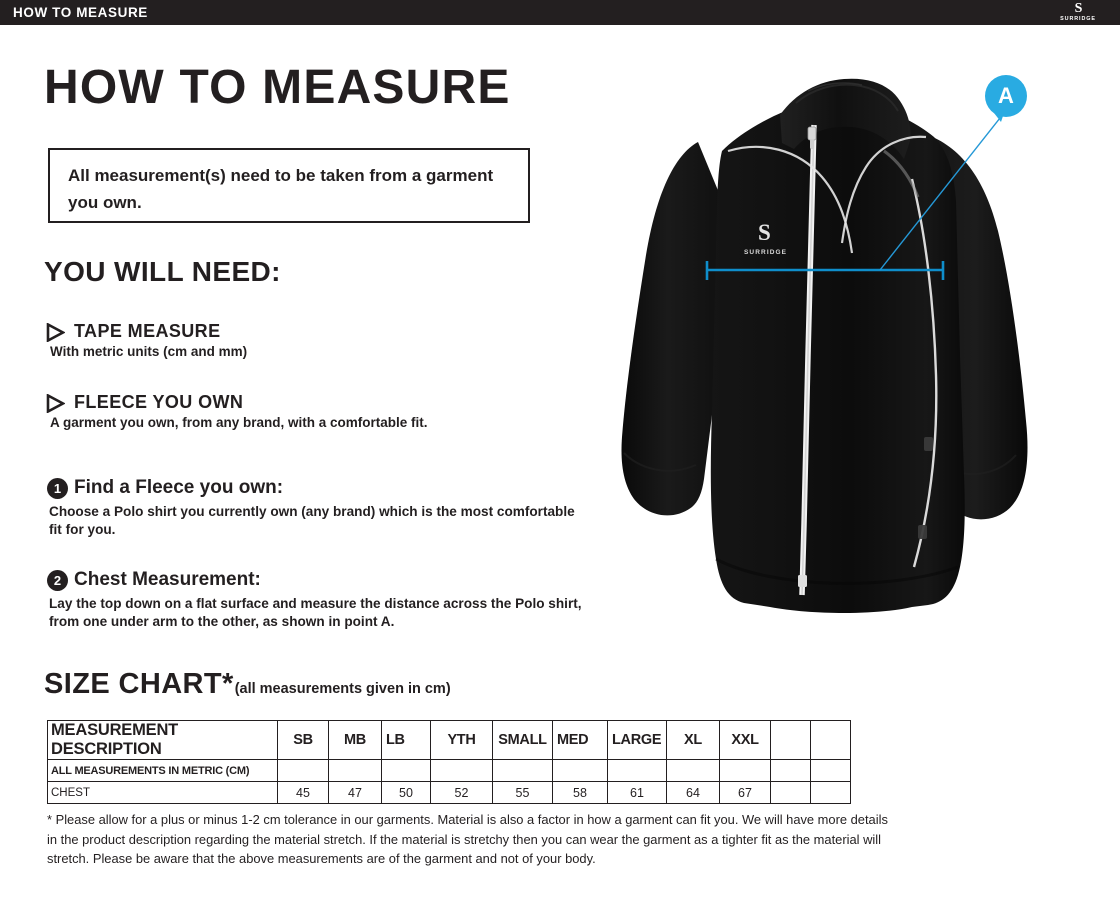 Image resolution: width=1120 pixels, height=912 pixels. I want to click on jacket-left-sleeve, so click(672, 329).